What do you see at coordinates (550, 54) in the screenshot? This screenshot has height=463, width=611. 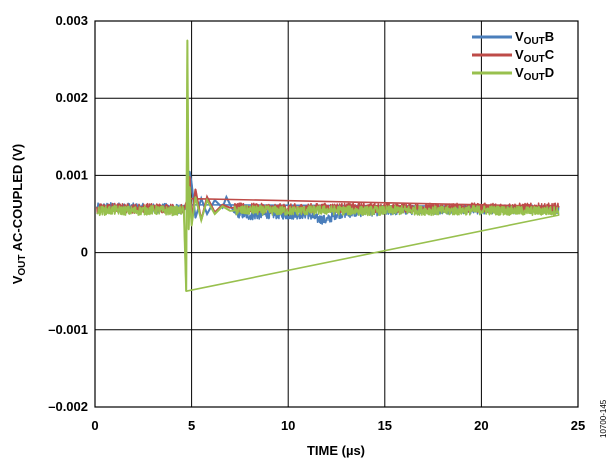 I see `legend-label-suffix: C` at bounding box center [550, 54].